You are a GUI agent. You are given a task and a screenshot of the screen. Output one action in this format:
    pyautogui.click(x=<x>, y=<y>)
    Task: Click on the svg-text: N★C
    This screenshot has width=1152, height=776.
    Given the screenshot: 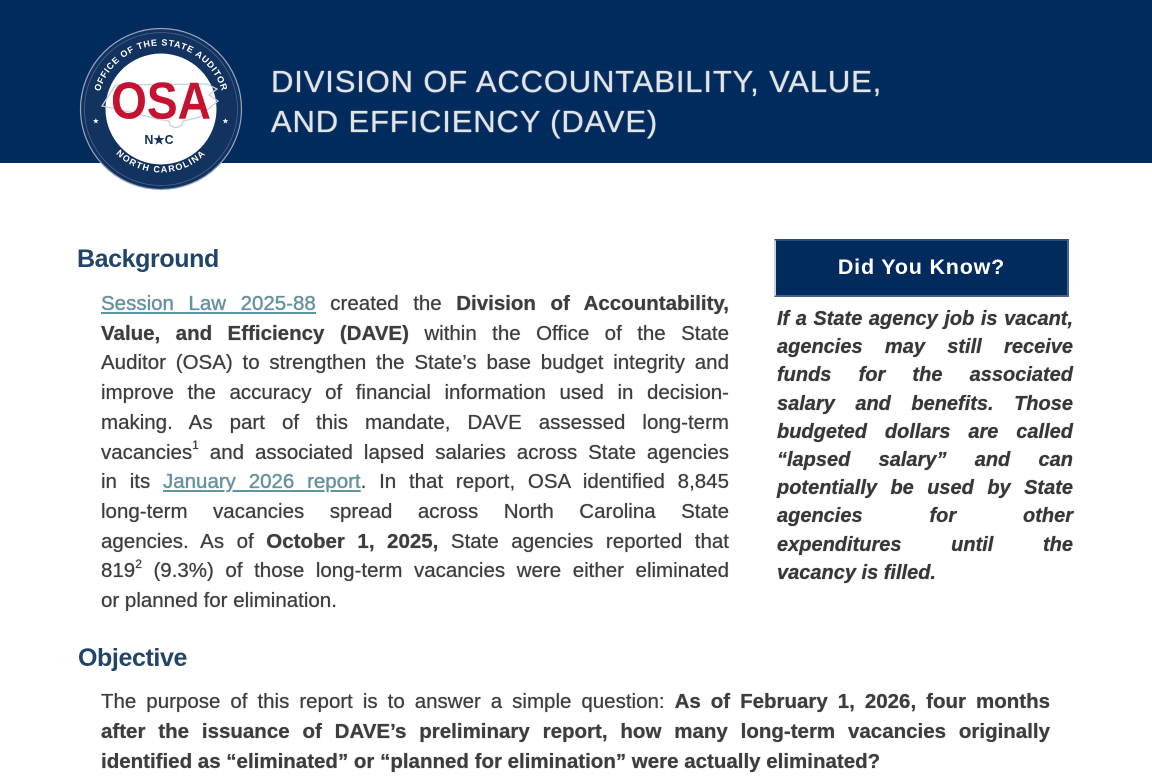 What is the action you would take?
    pyautogui.click(x=158, y=140)
    